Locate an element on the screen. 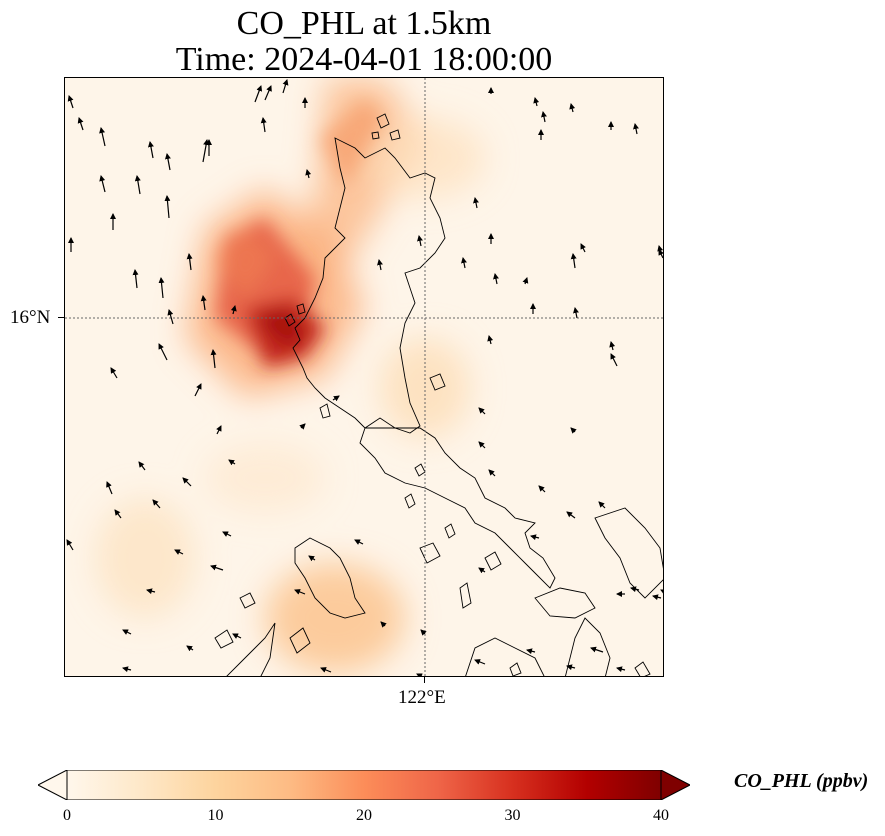 This screenshot has width=885, height=836. colorbar-tick-label: 40 is located at coordinates (661, 815).